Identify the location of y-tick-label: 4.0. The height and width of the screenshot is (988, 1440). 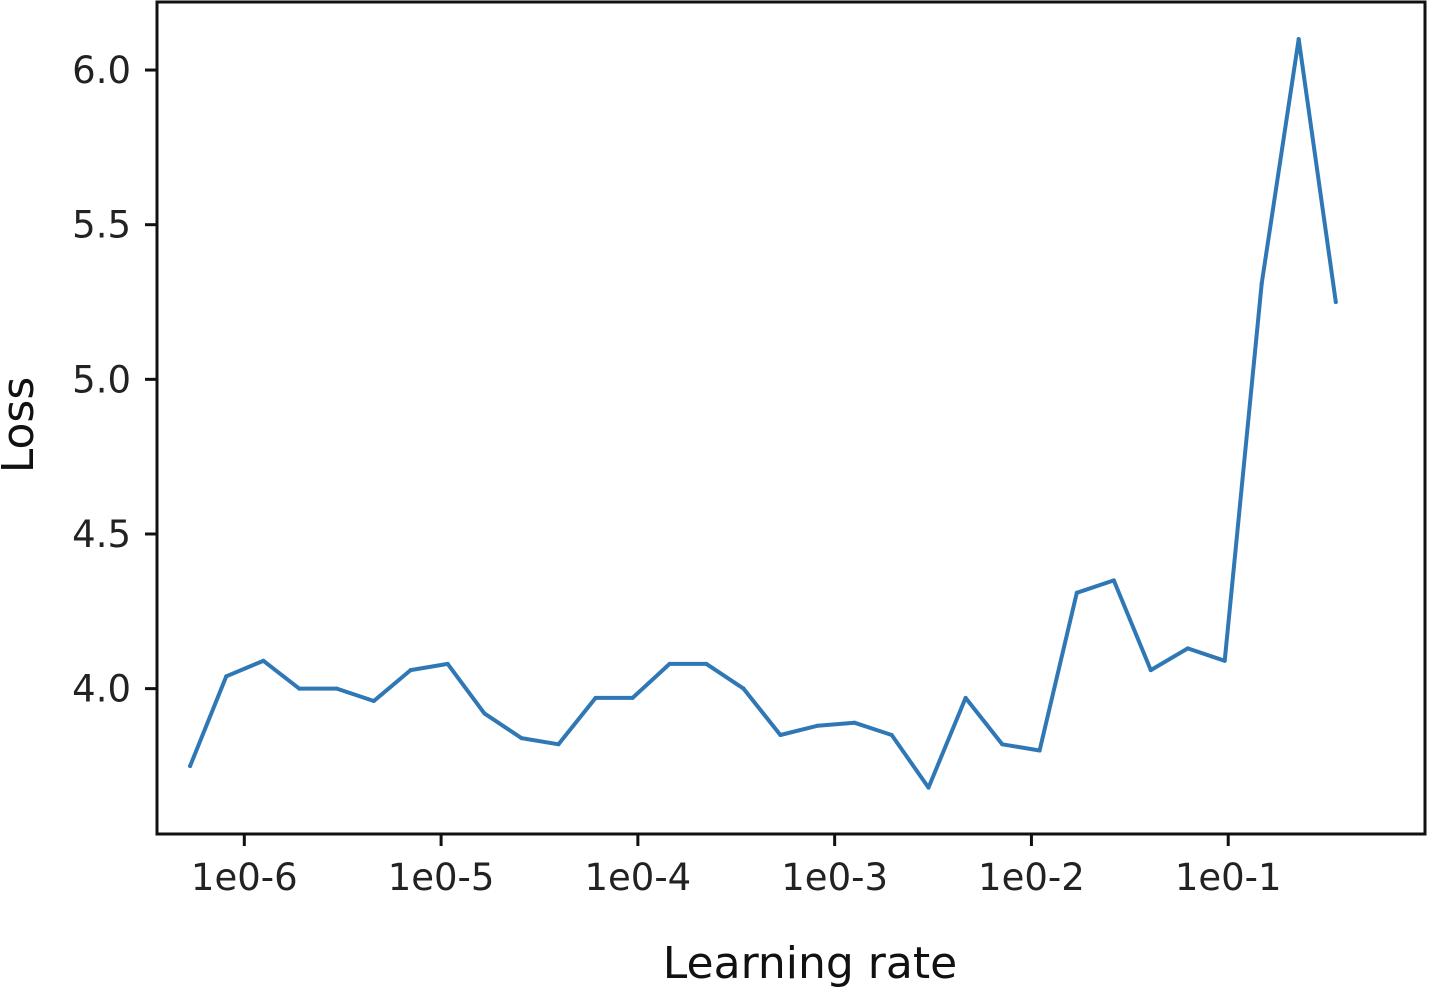
(101, 689).